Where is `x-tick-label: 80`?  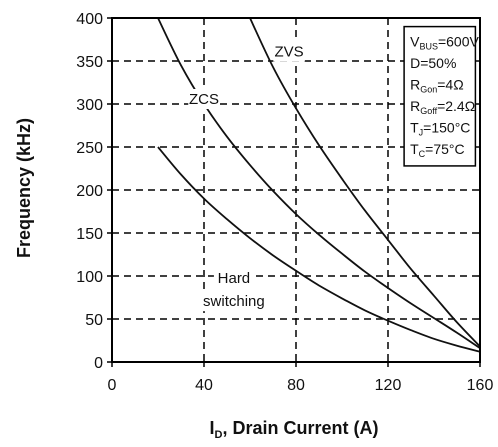 x-tick-label: 80 is located at coordinates (296, 385).